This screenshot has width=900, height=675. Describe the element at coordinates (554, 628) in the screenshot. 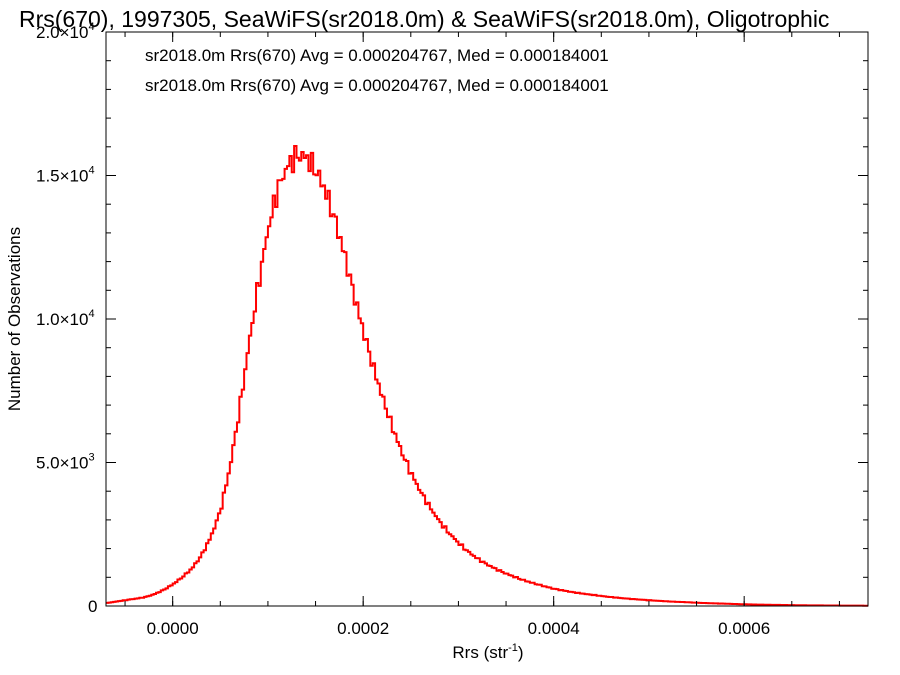

I see `x-tick-label: 0.0004` at that location.